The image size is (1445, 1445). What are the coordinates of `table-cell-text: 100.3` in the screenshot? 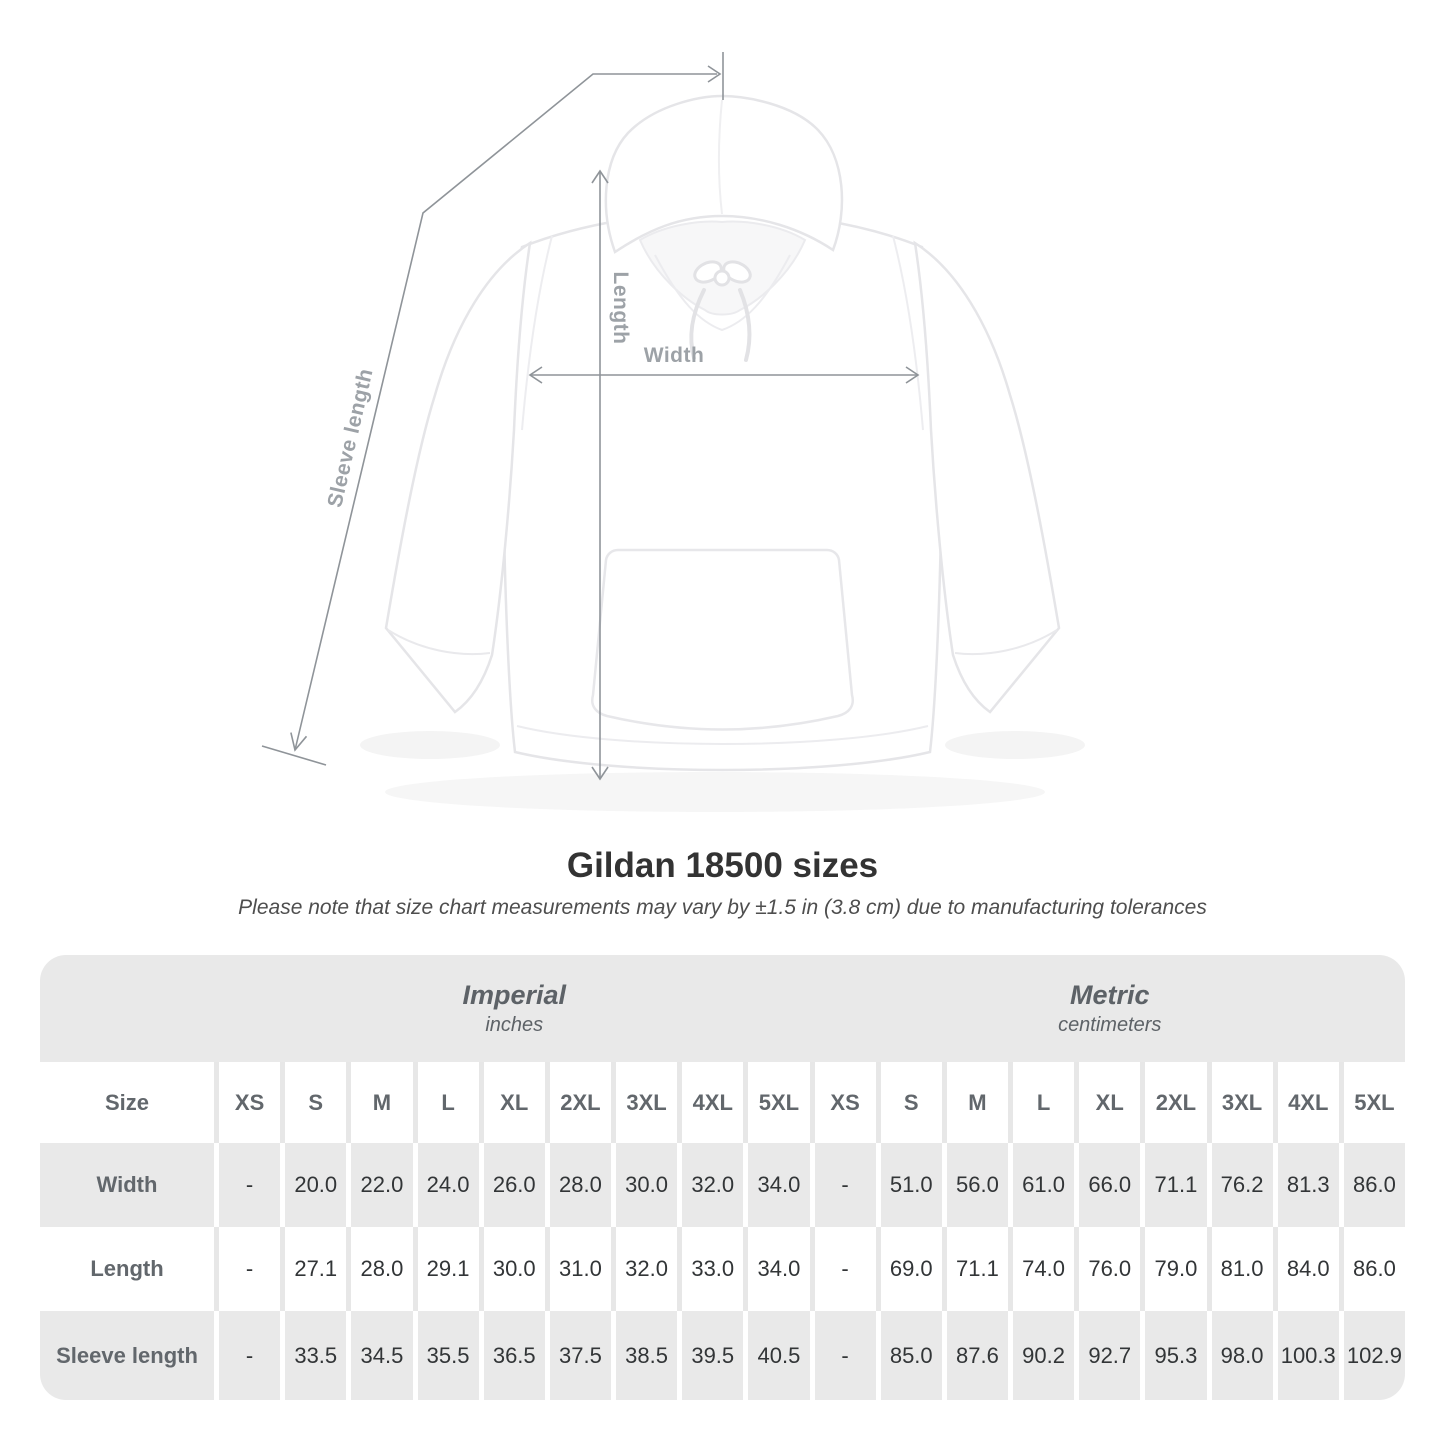 It's located at (1308, 1355).